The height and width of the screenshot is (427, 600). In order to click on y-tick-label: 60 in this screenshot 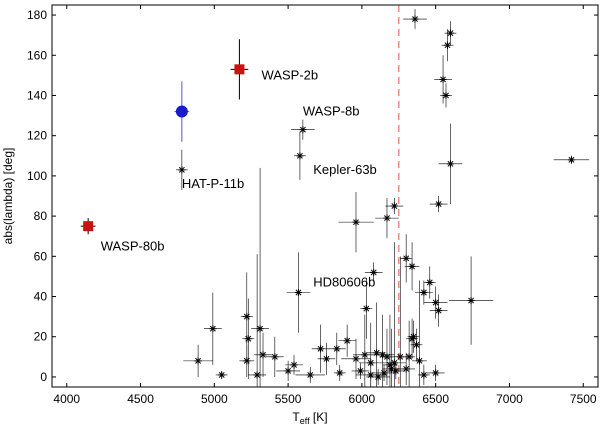, I will do `click(41, 256)`.